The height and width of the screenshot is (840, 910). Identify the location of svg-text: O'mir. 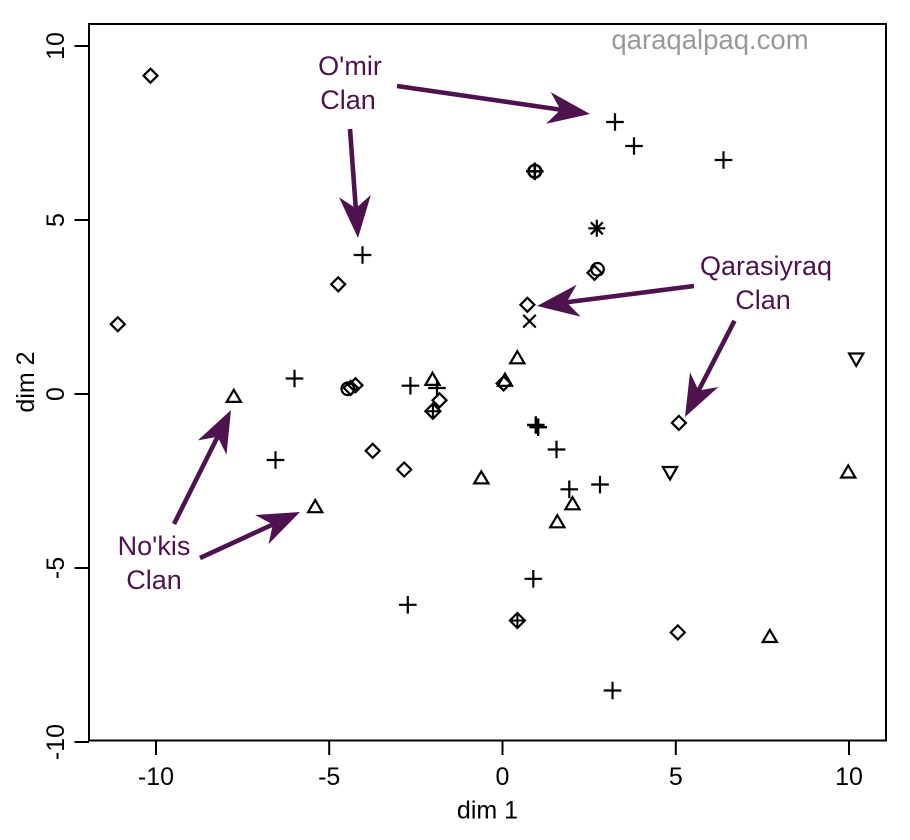
(350, 66).